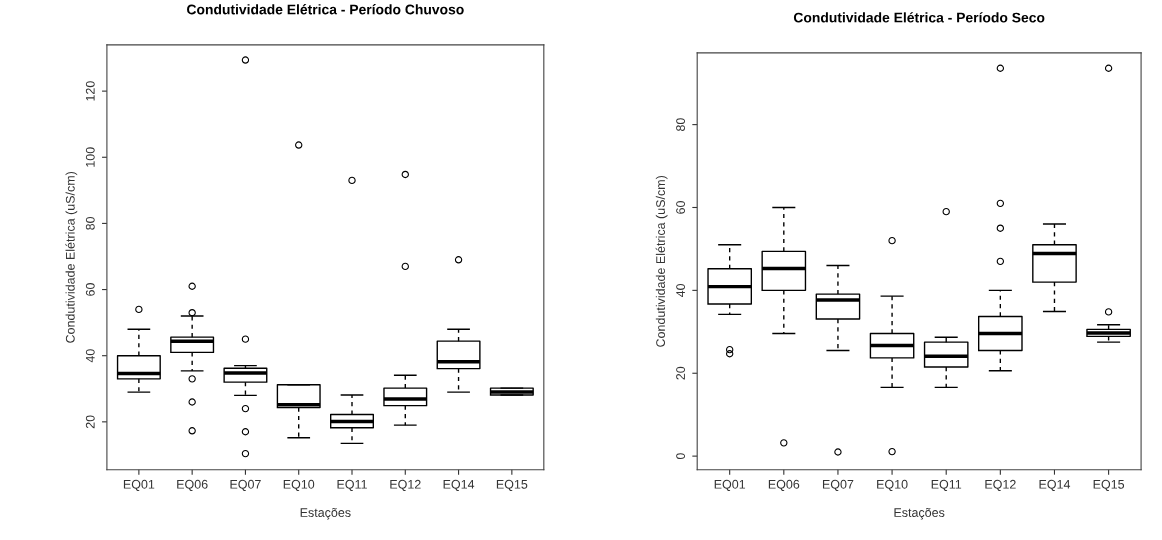  What do you see at coordinates (90, 157) in the screenshot?
I see `y-tick-label: 100` at bounding box center [90, 157].